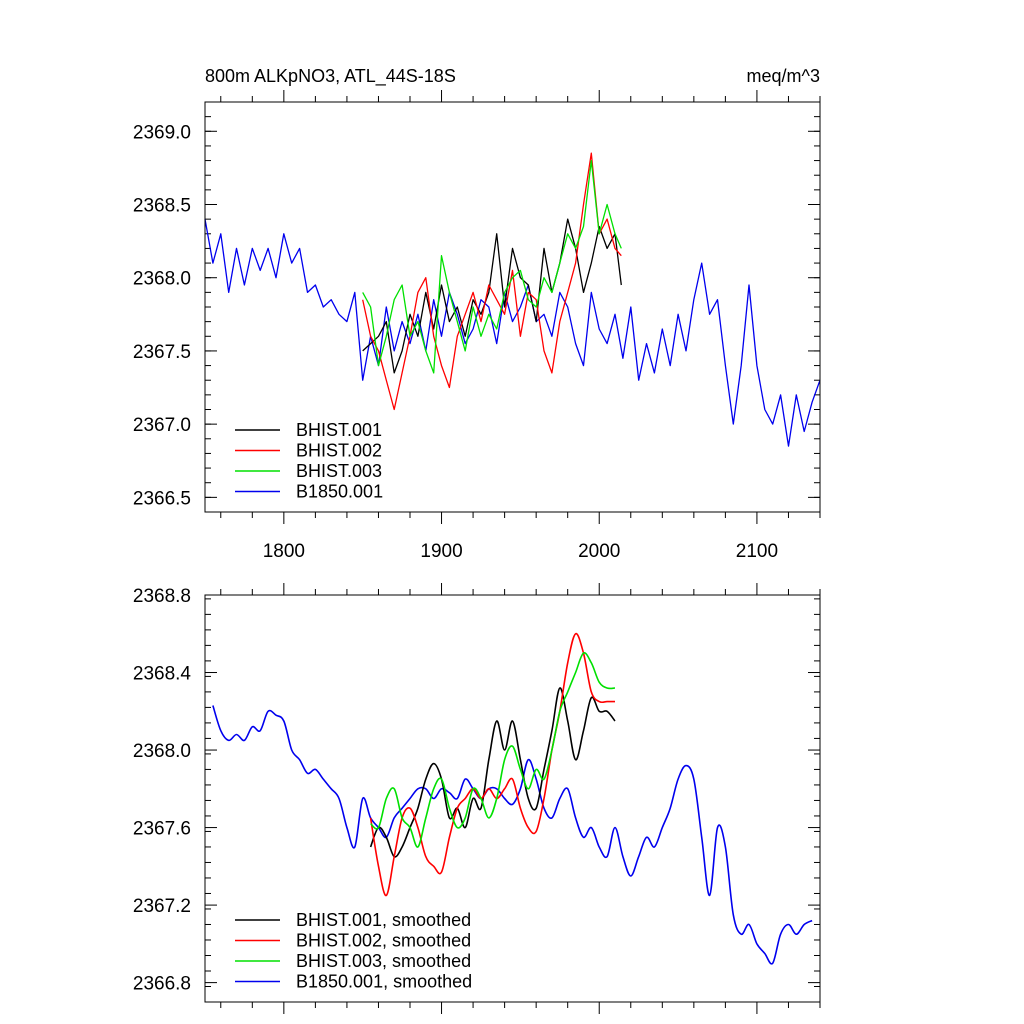 The image size is (1024, 1024). Describe the element at coordinates (162, 206) in the screenshot. I see `y-tick-label: 2368.5` at that location.